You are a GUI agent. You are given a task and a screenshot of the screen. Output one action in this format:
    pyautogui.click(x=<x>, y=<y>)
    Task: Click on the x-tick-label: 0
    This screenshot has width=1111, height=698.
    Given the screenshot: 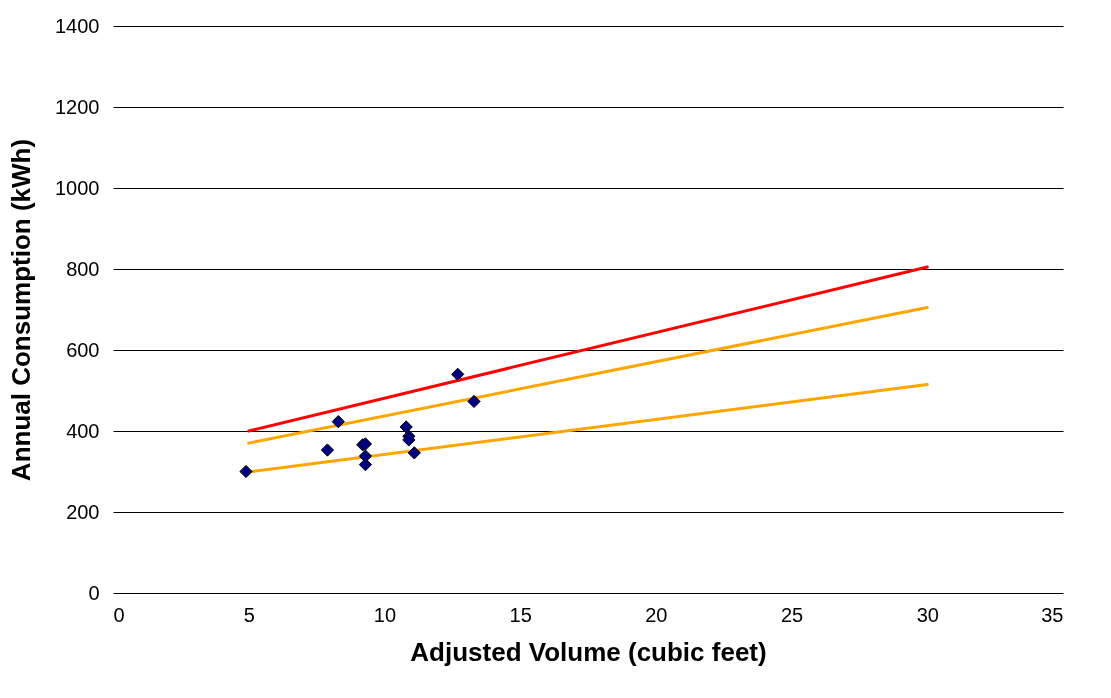 What is the action you would take?
    pyautogui.click(x=119, y=614)
    